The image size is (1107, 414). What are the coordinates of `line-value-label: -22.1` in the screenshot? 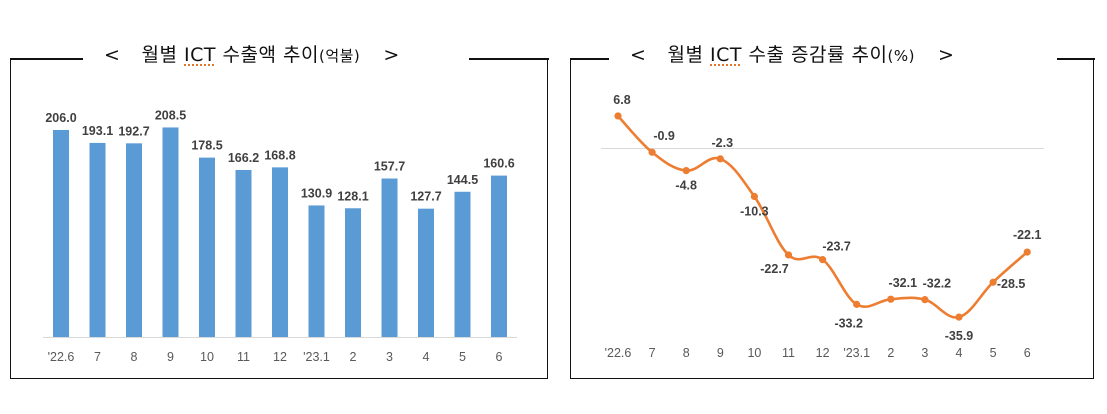 It's located at (1027, 235).